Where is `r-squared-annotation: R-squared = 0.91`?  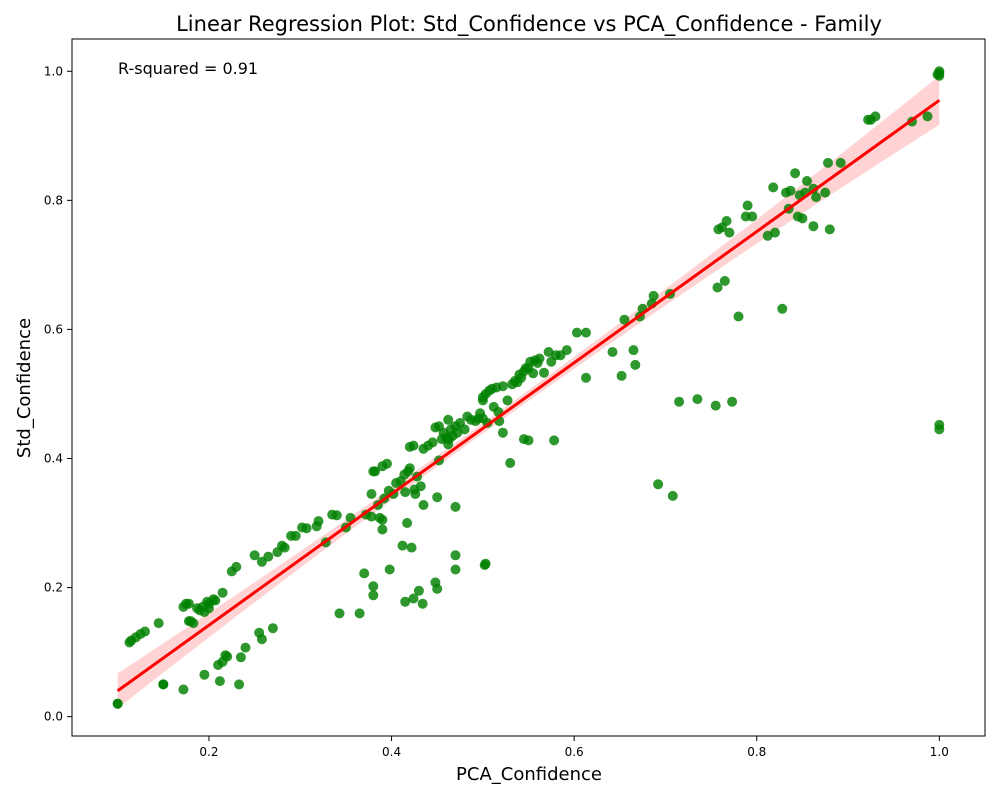
r-squared-annotation: R-squared = 0.91 is located at coordinates (188, 68).